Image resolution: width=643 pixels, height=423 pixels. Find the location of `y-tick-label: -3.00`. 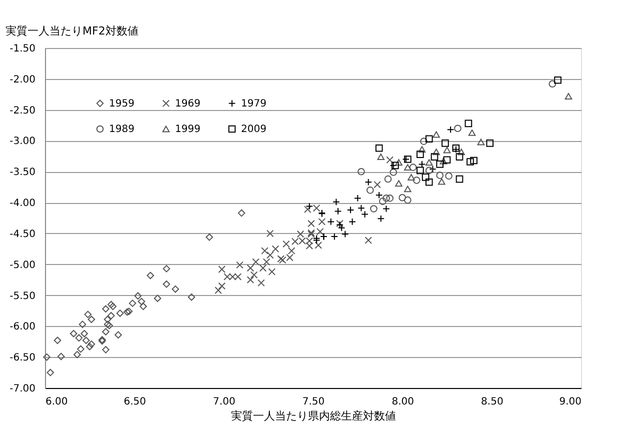

y-tick-label: -3.00 is located at coordinates (23, 142).